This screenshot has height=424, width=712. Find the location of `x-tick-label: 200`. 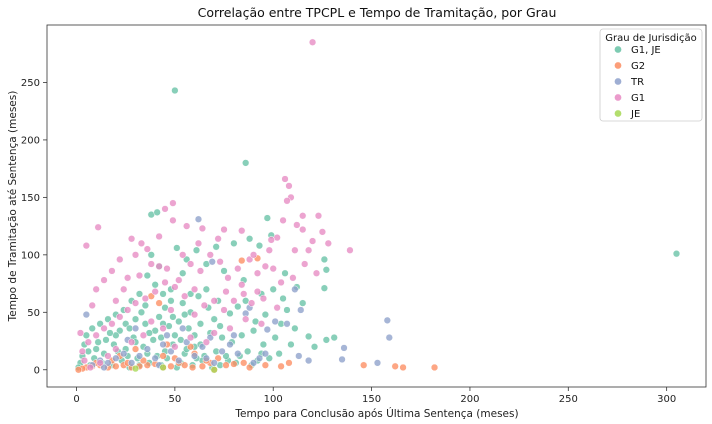

x-tick-label: 200 is located at coordinates (469, 399).